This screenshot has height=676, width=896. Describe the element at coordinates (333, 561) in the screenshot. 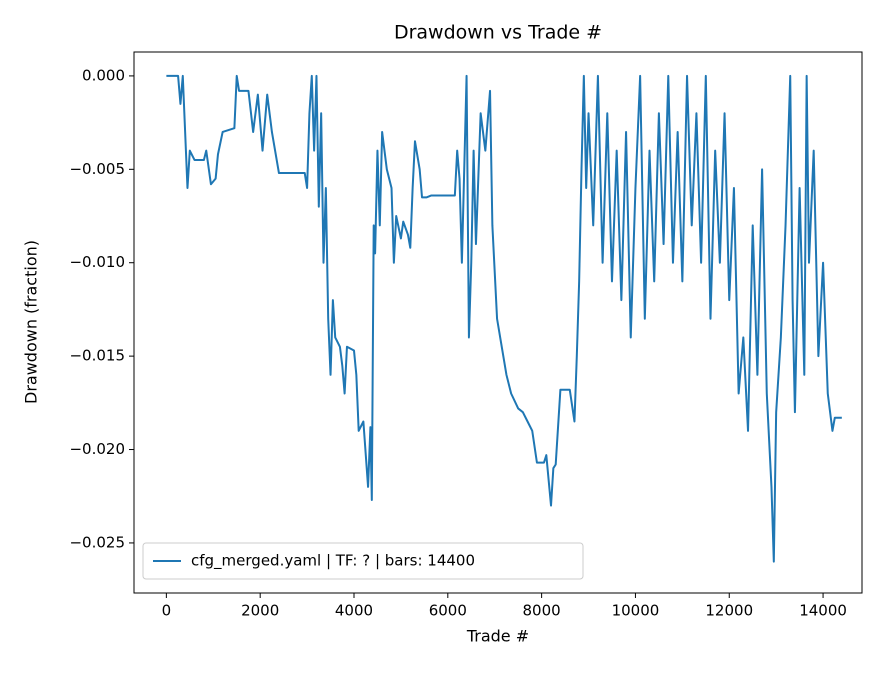

I see `legend-label: cfg_merged.yaml | TF: ? | bars: 14400` at that location.